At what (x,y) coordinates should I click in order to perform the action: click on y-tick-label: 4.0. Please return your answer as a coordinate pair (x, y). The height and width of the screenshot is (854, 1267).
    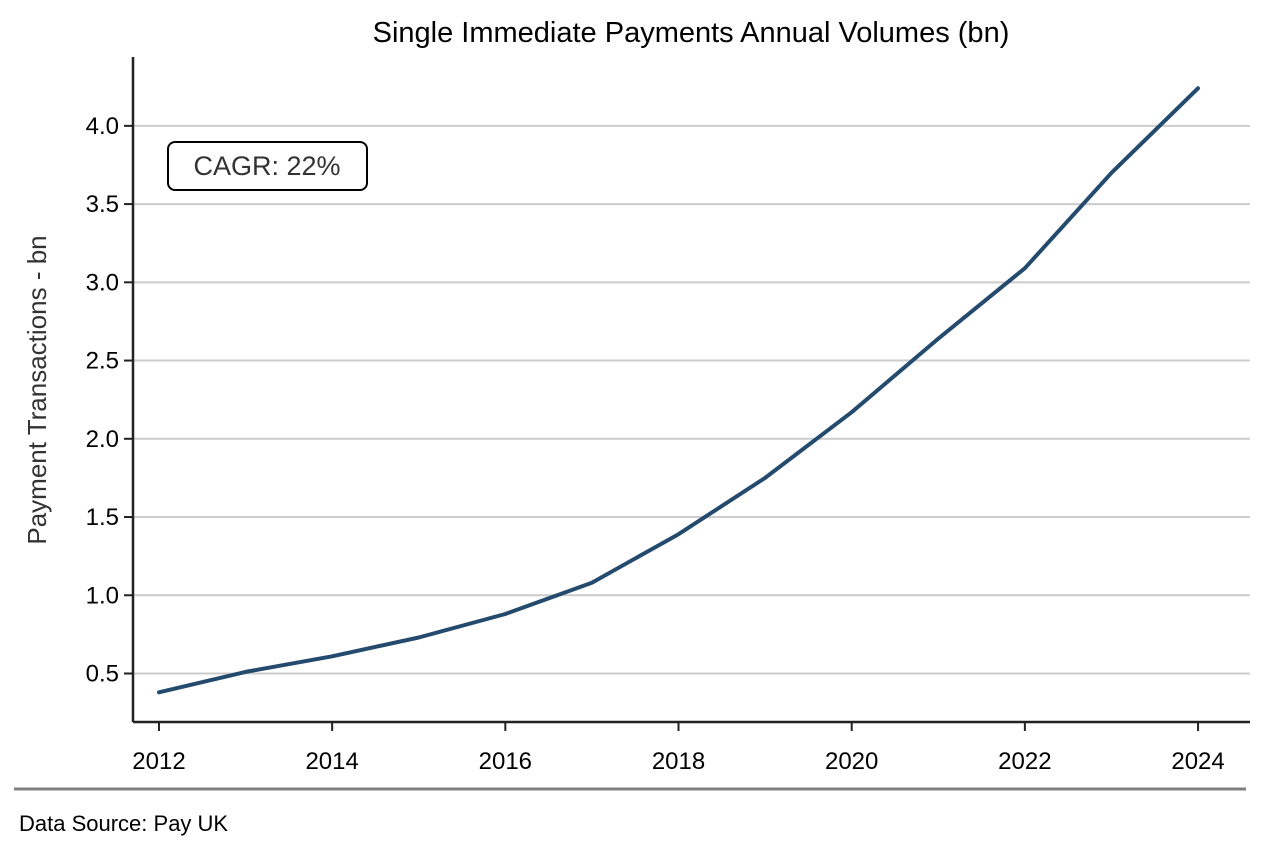
    Looking at the image, I should click on (102, 126).